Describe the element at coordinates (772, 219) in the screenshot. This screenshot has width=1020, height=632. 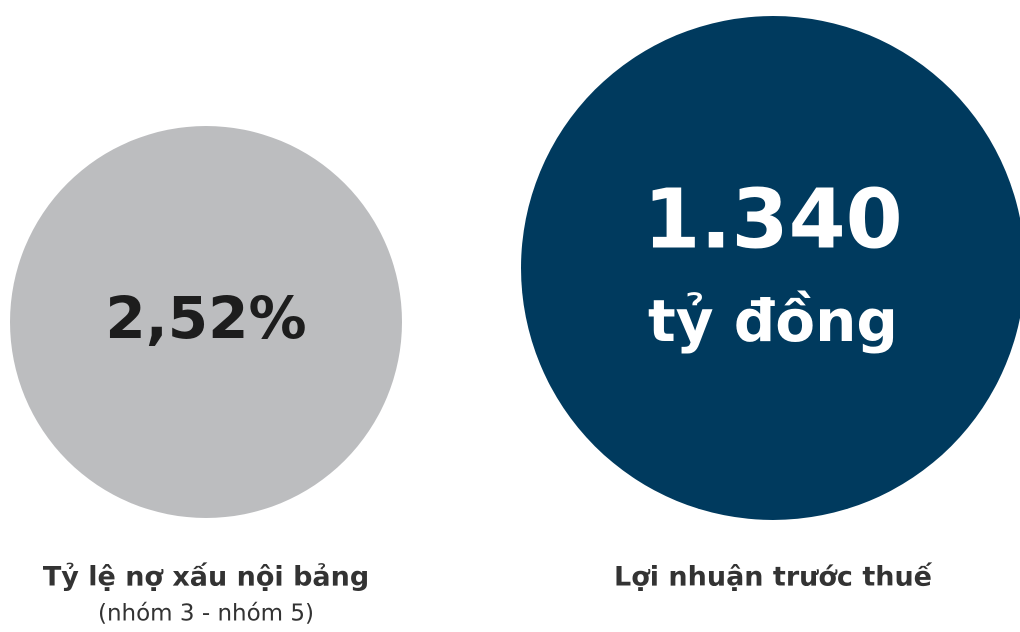
I see `metric-value: 1.340` at that location.